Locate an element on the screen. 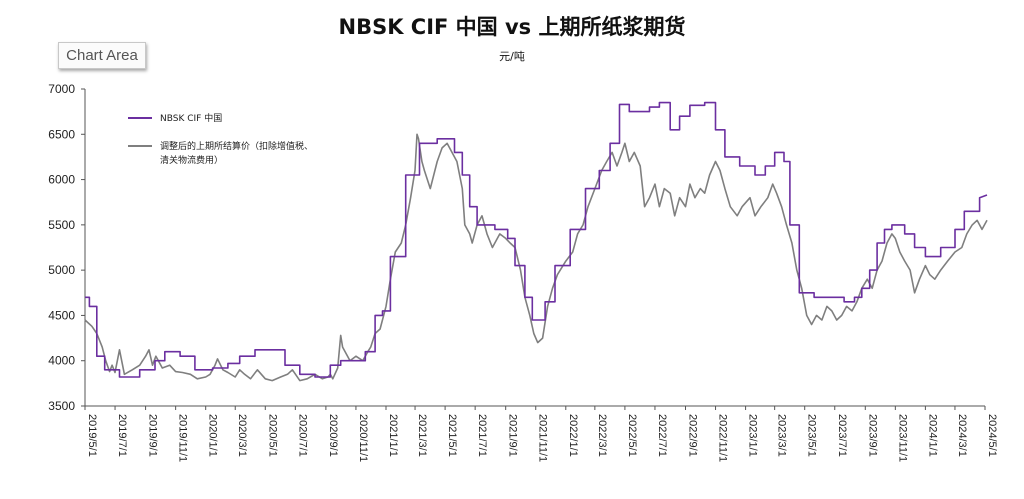  x-tick-label: 2019/11/1 is located at coordinates (183, 438).